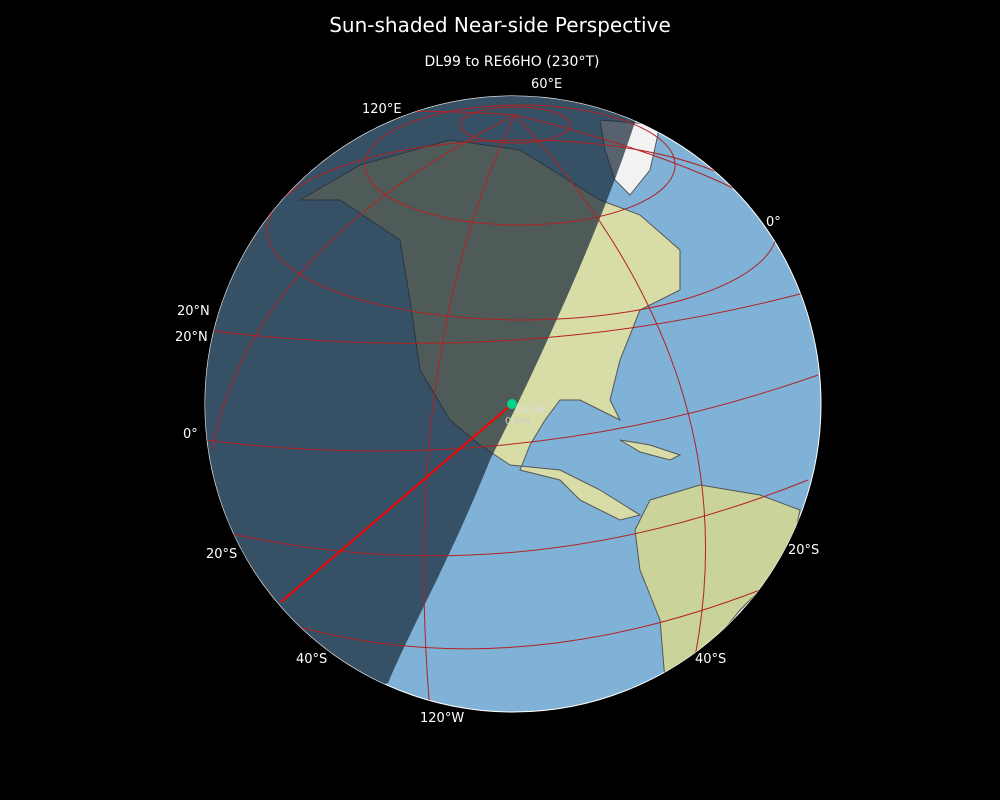 The image size is (1000, 800). I want to click on label-20n-b: 20°N, so click(191, 337).